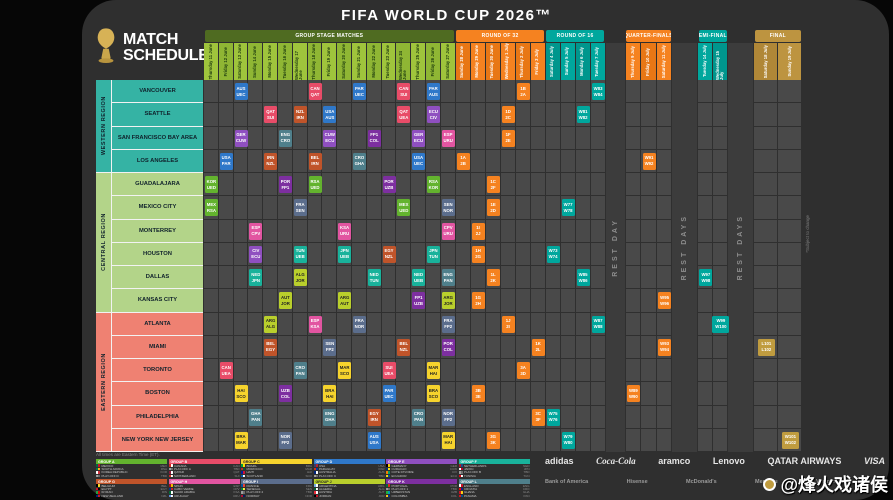 This screenshot has height=500, width=893. Describe the element at coordinates (182, 469) in the screenshot. I see `team-name: PLAY-OFF A` at that location.